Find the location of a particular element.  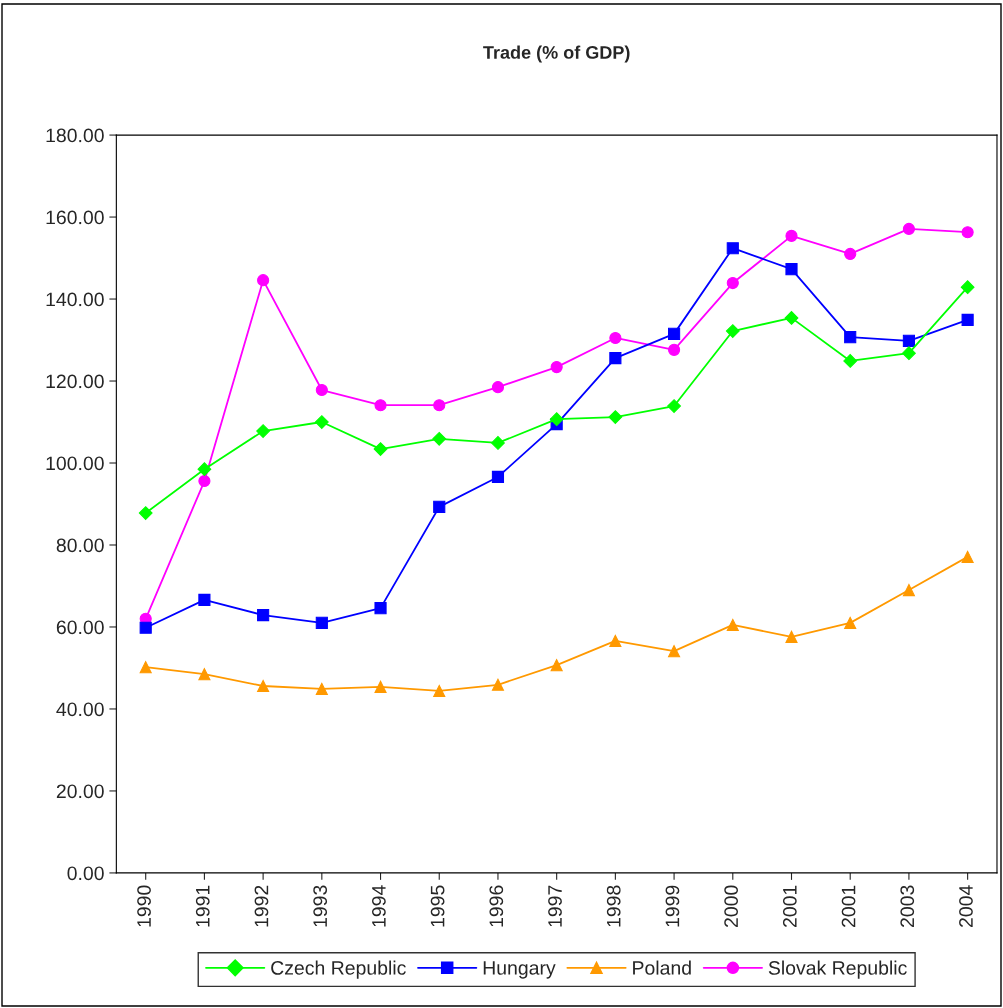

x-tick-label: 1998 is located at coordinates (613, 906).